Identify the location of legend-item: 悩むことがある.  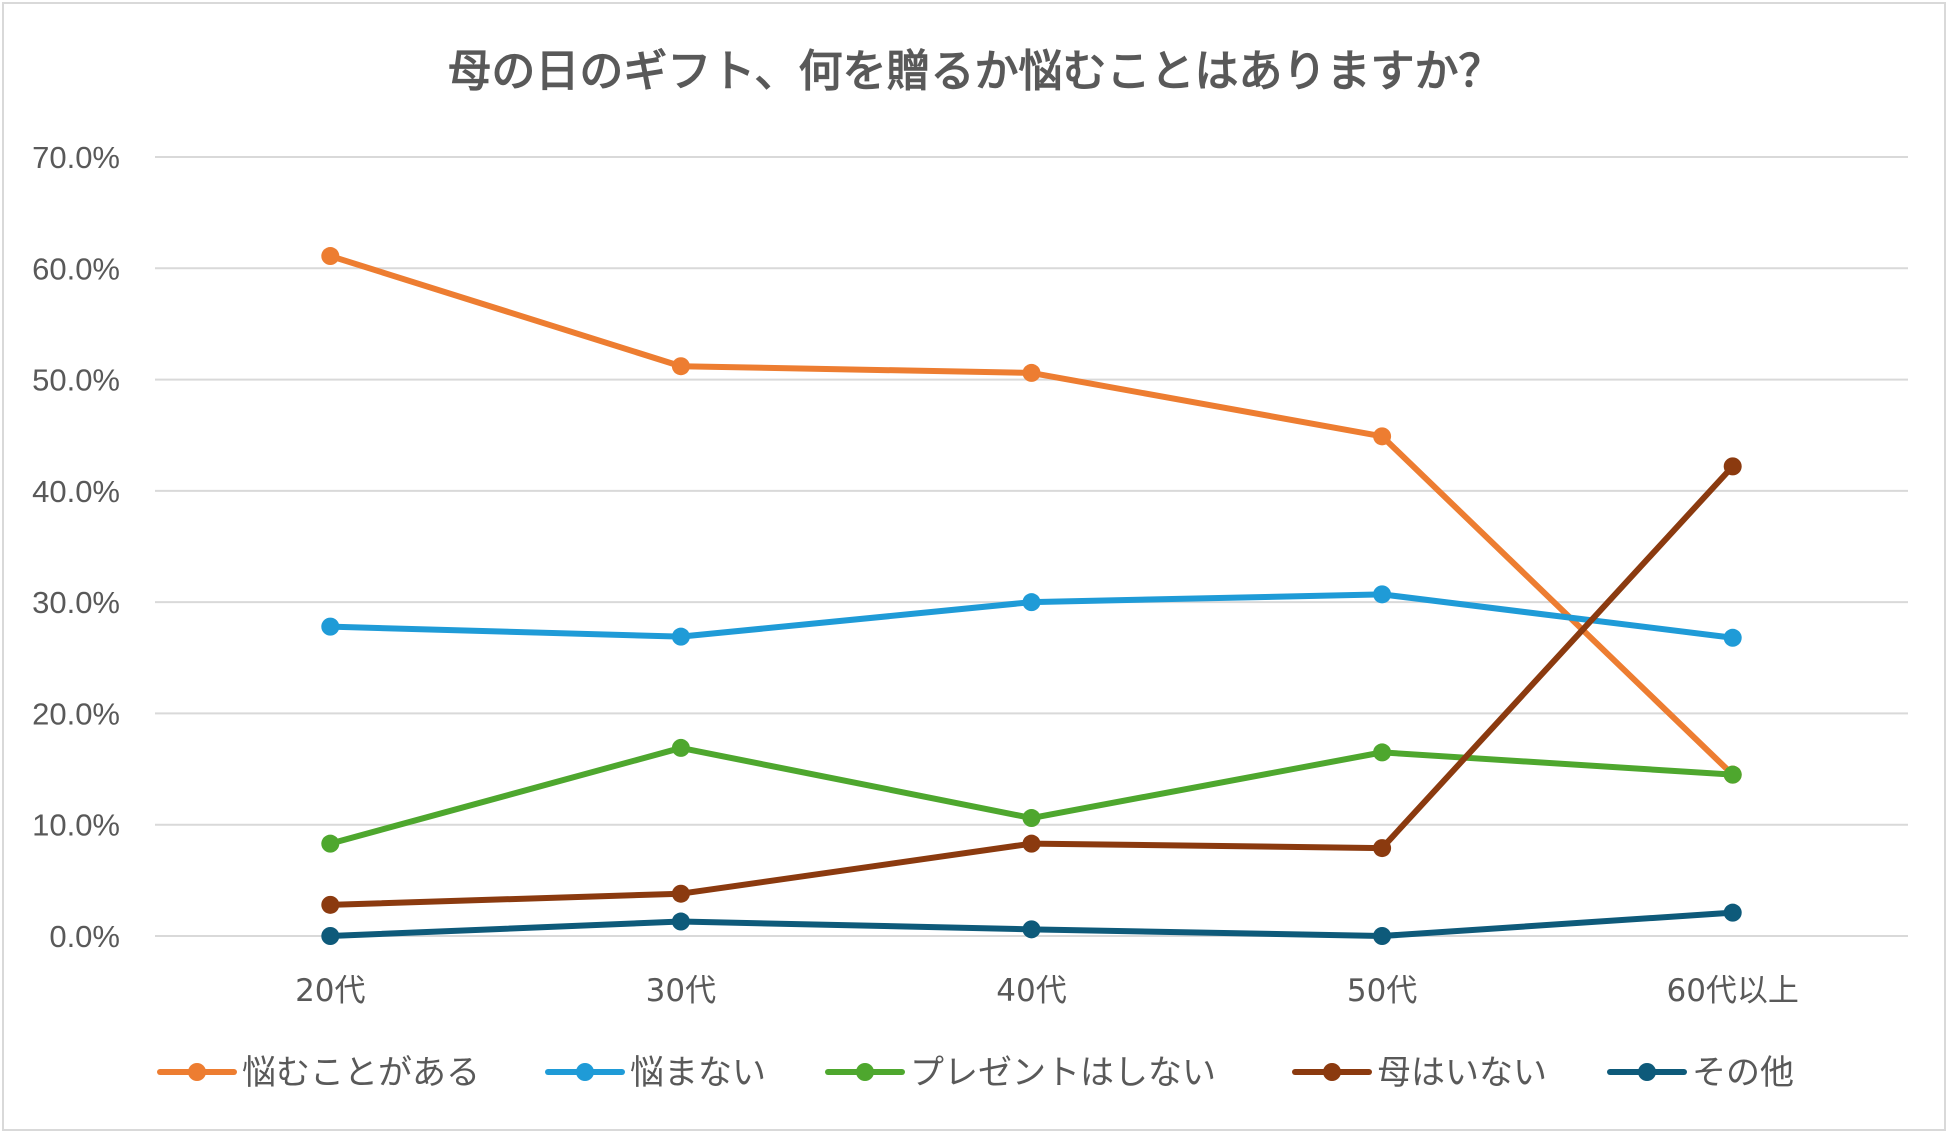
(318, 1073).